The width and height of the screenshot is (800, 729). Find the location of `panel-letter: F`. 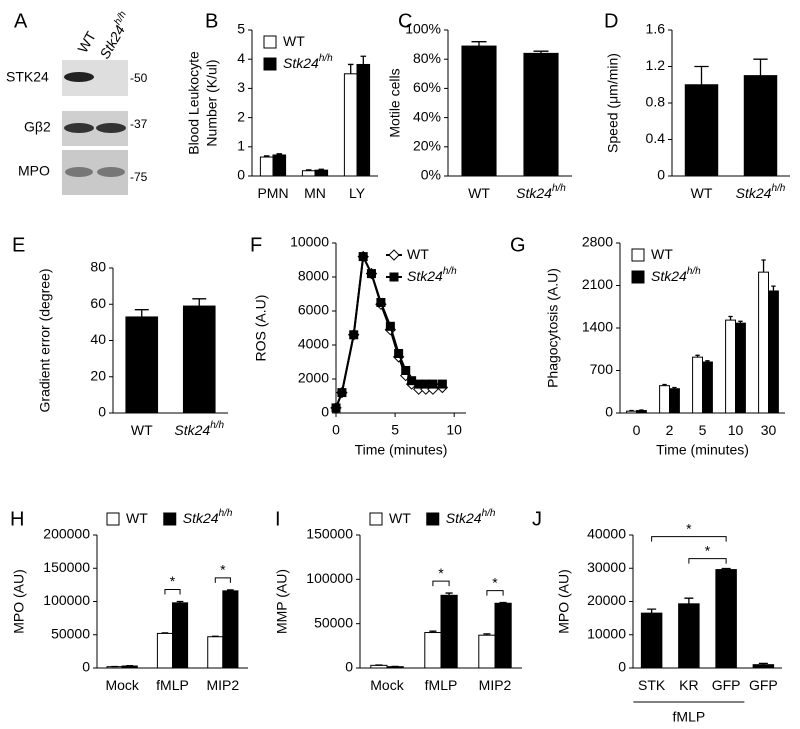

panel-letter: F is located at coordinates (256, 245).